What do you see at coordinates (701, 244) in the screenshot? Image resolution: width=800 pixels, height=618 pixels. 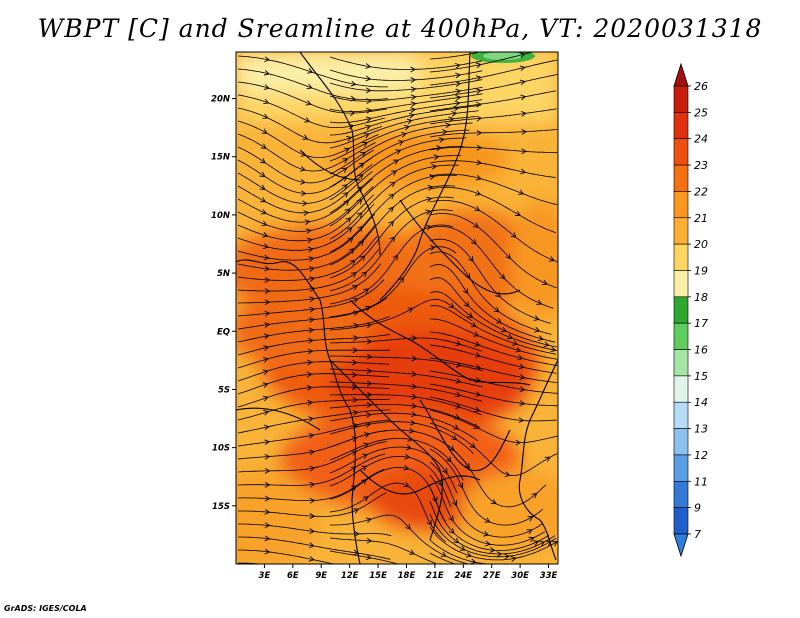 I see `colorbar-label: 20` at bounding box center [701, 244].